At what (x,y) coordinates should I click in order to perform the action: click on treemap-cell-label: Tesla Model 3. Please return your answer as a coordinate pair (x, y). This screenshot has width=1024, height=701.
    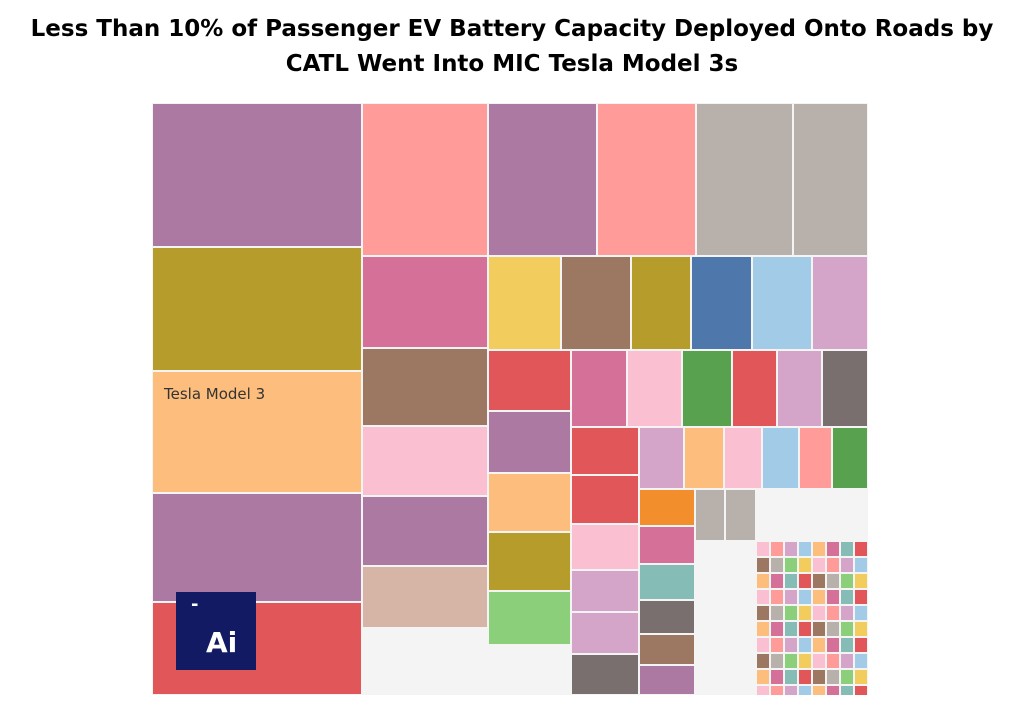
    Looking at the image, I should click on (214, 394).